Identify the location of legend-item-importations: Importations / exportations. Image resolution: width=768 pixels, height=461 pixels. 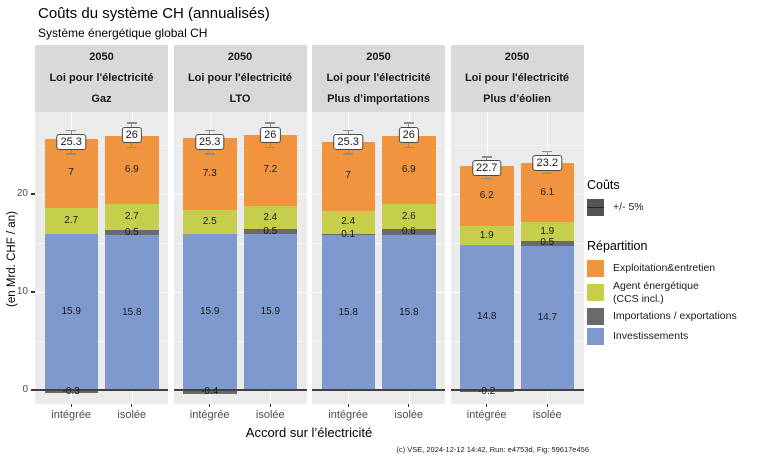
(676, 316).